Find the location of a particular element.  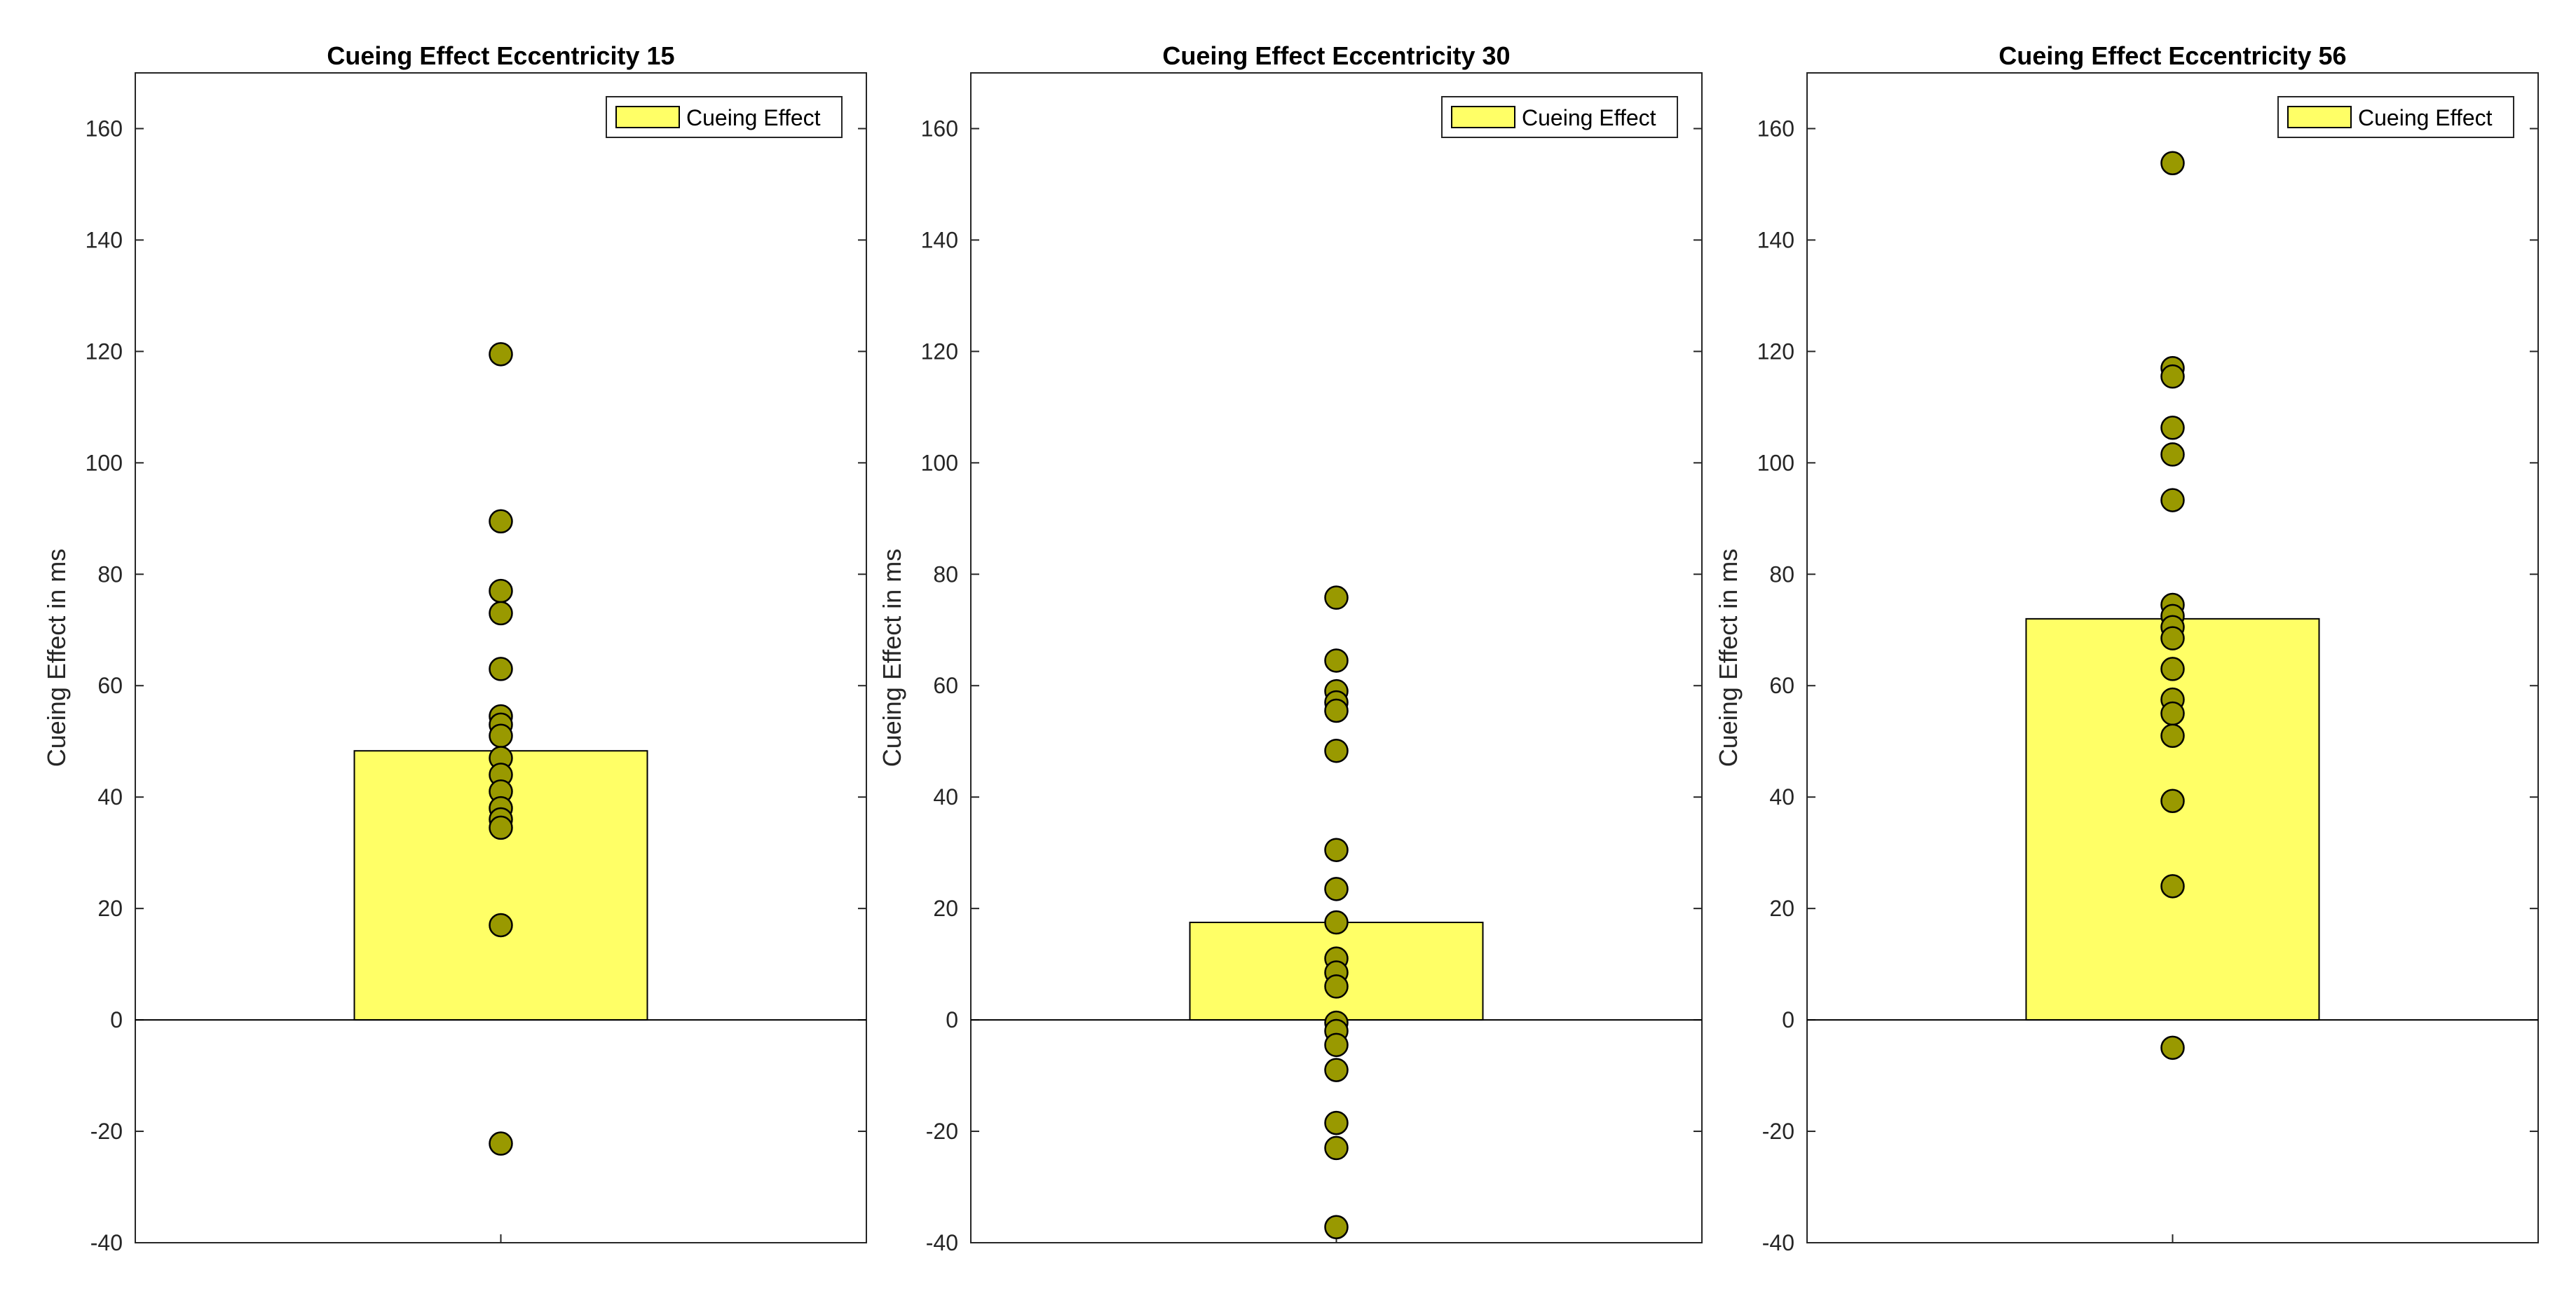

chart-title: Cueing Effect Eccentricity 56 is located at coordinates (2172, 55).